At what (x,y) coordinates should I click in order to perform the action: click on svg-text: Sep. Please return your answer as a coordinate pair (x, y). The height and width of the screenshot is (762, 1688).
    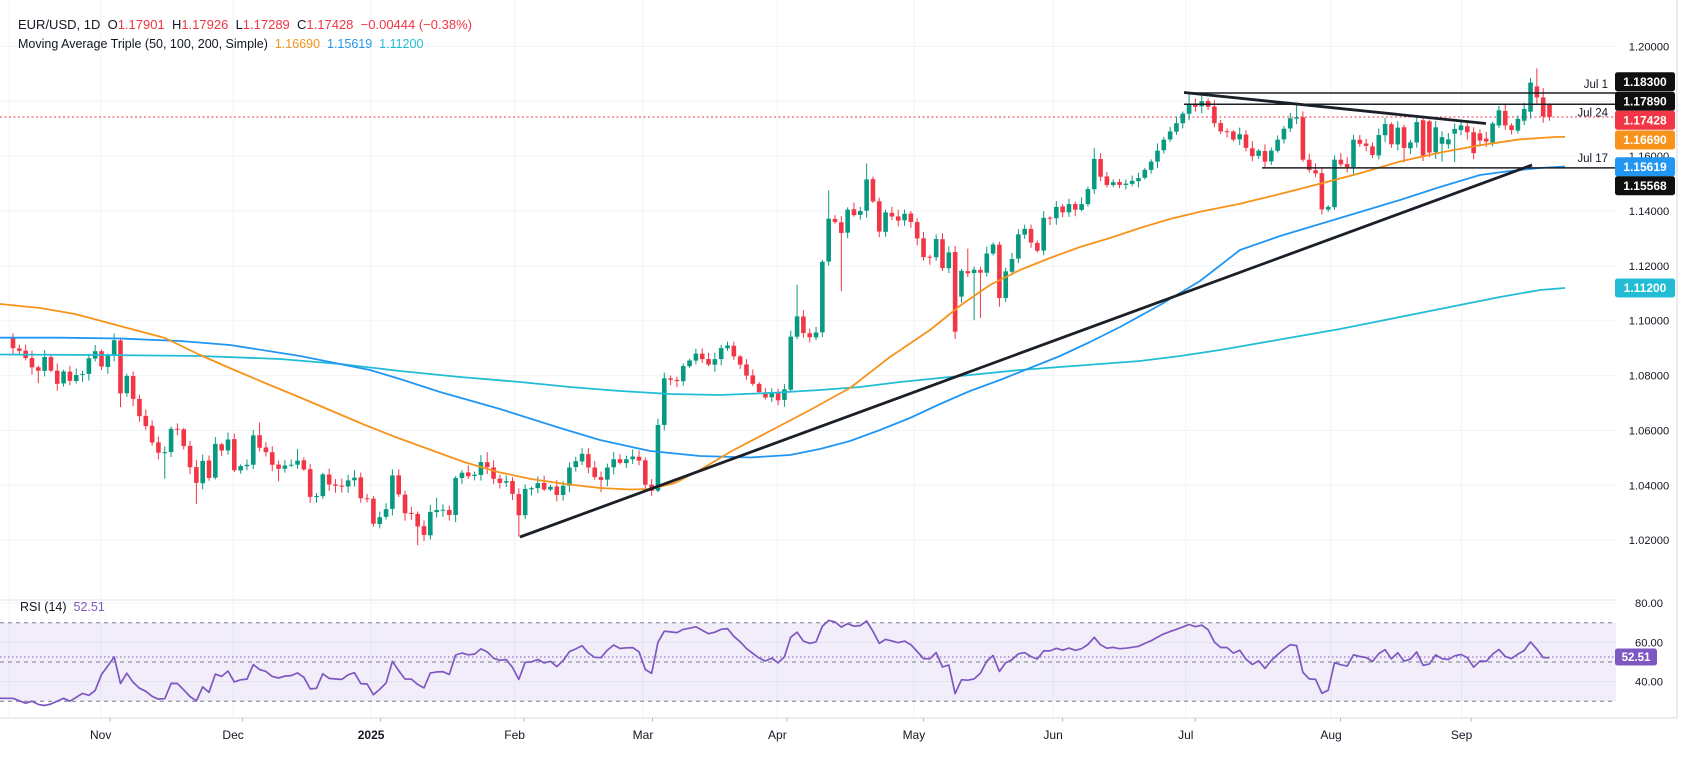
    Looking at the image, I should click on (1462, 735).